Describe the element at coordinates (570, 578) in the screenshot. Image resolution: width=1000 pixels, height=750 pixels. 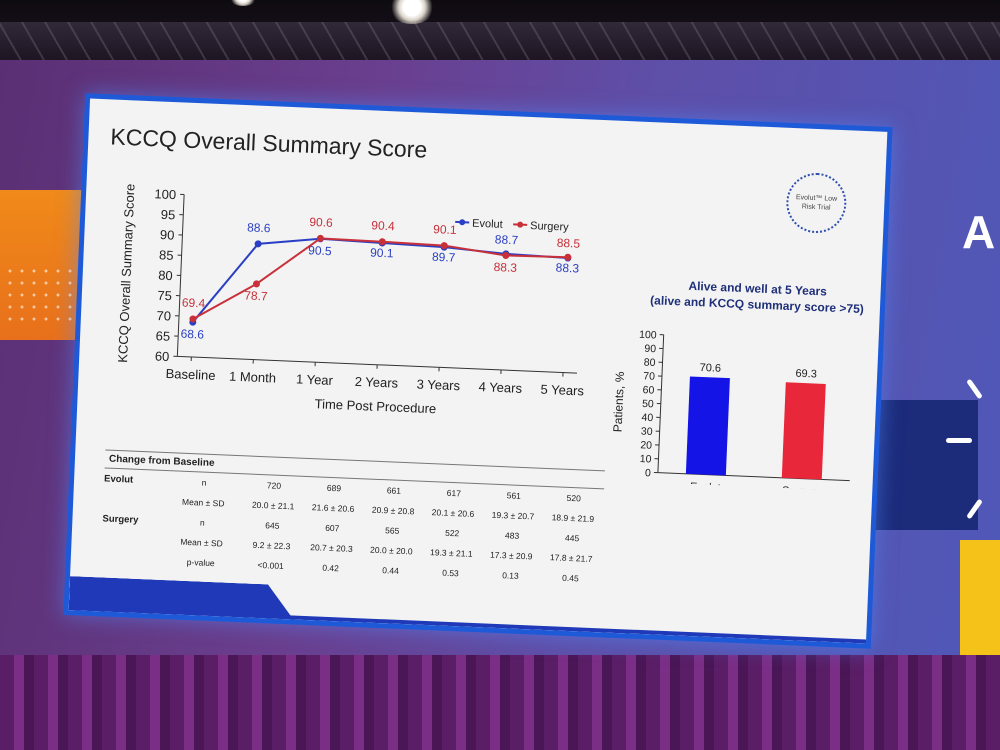
I see `table-cell: 0.45` at that location.